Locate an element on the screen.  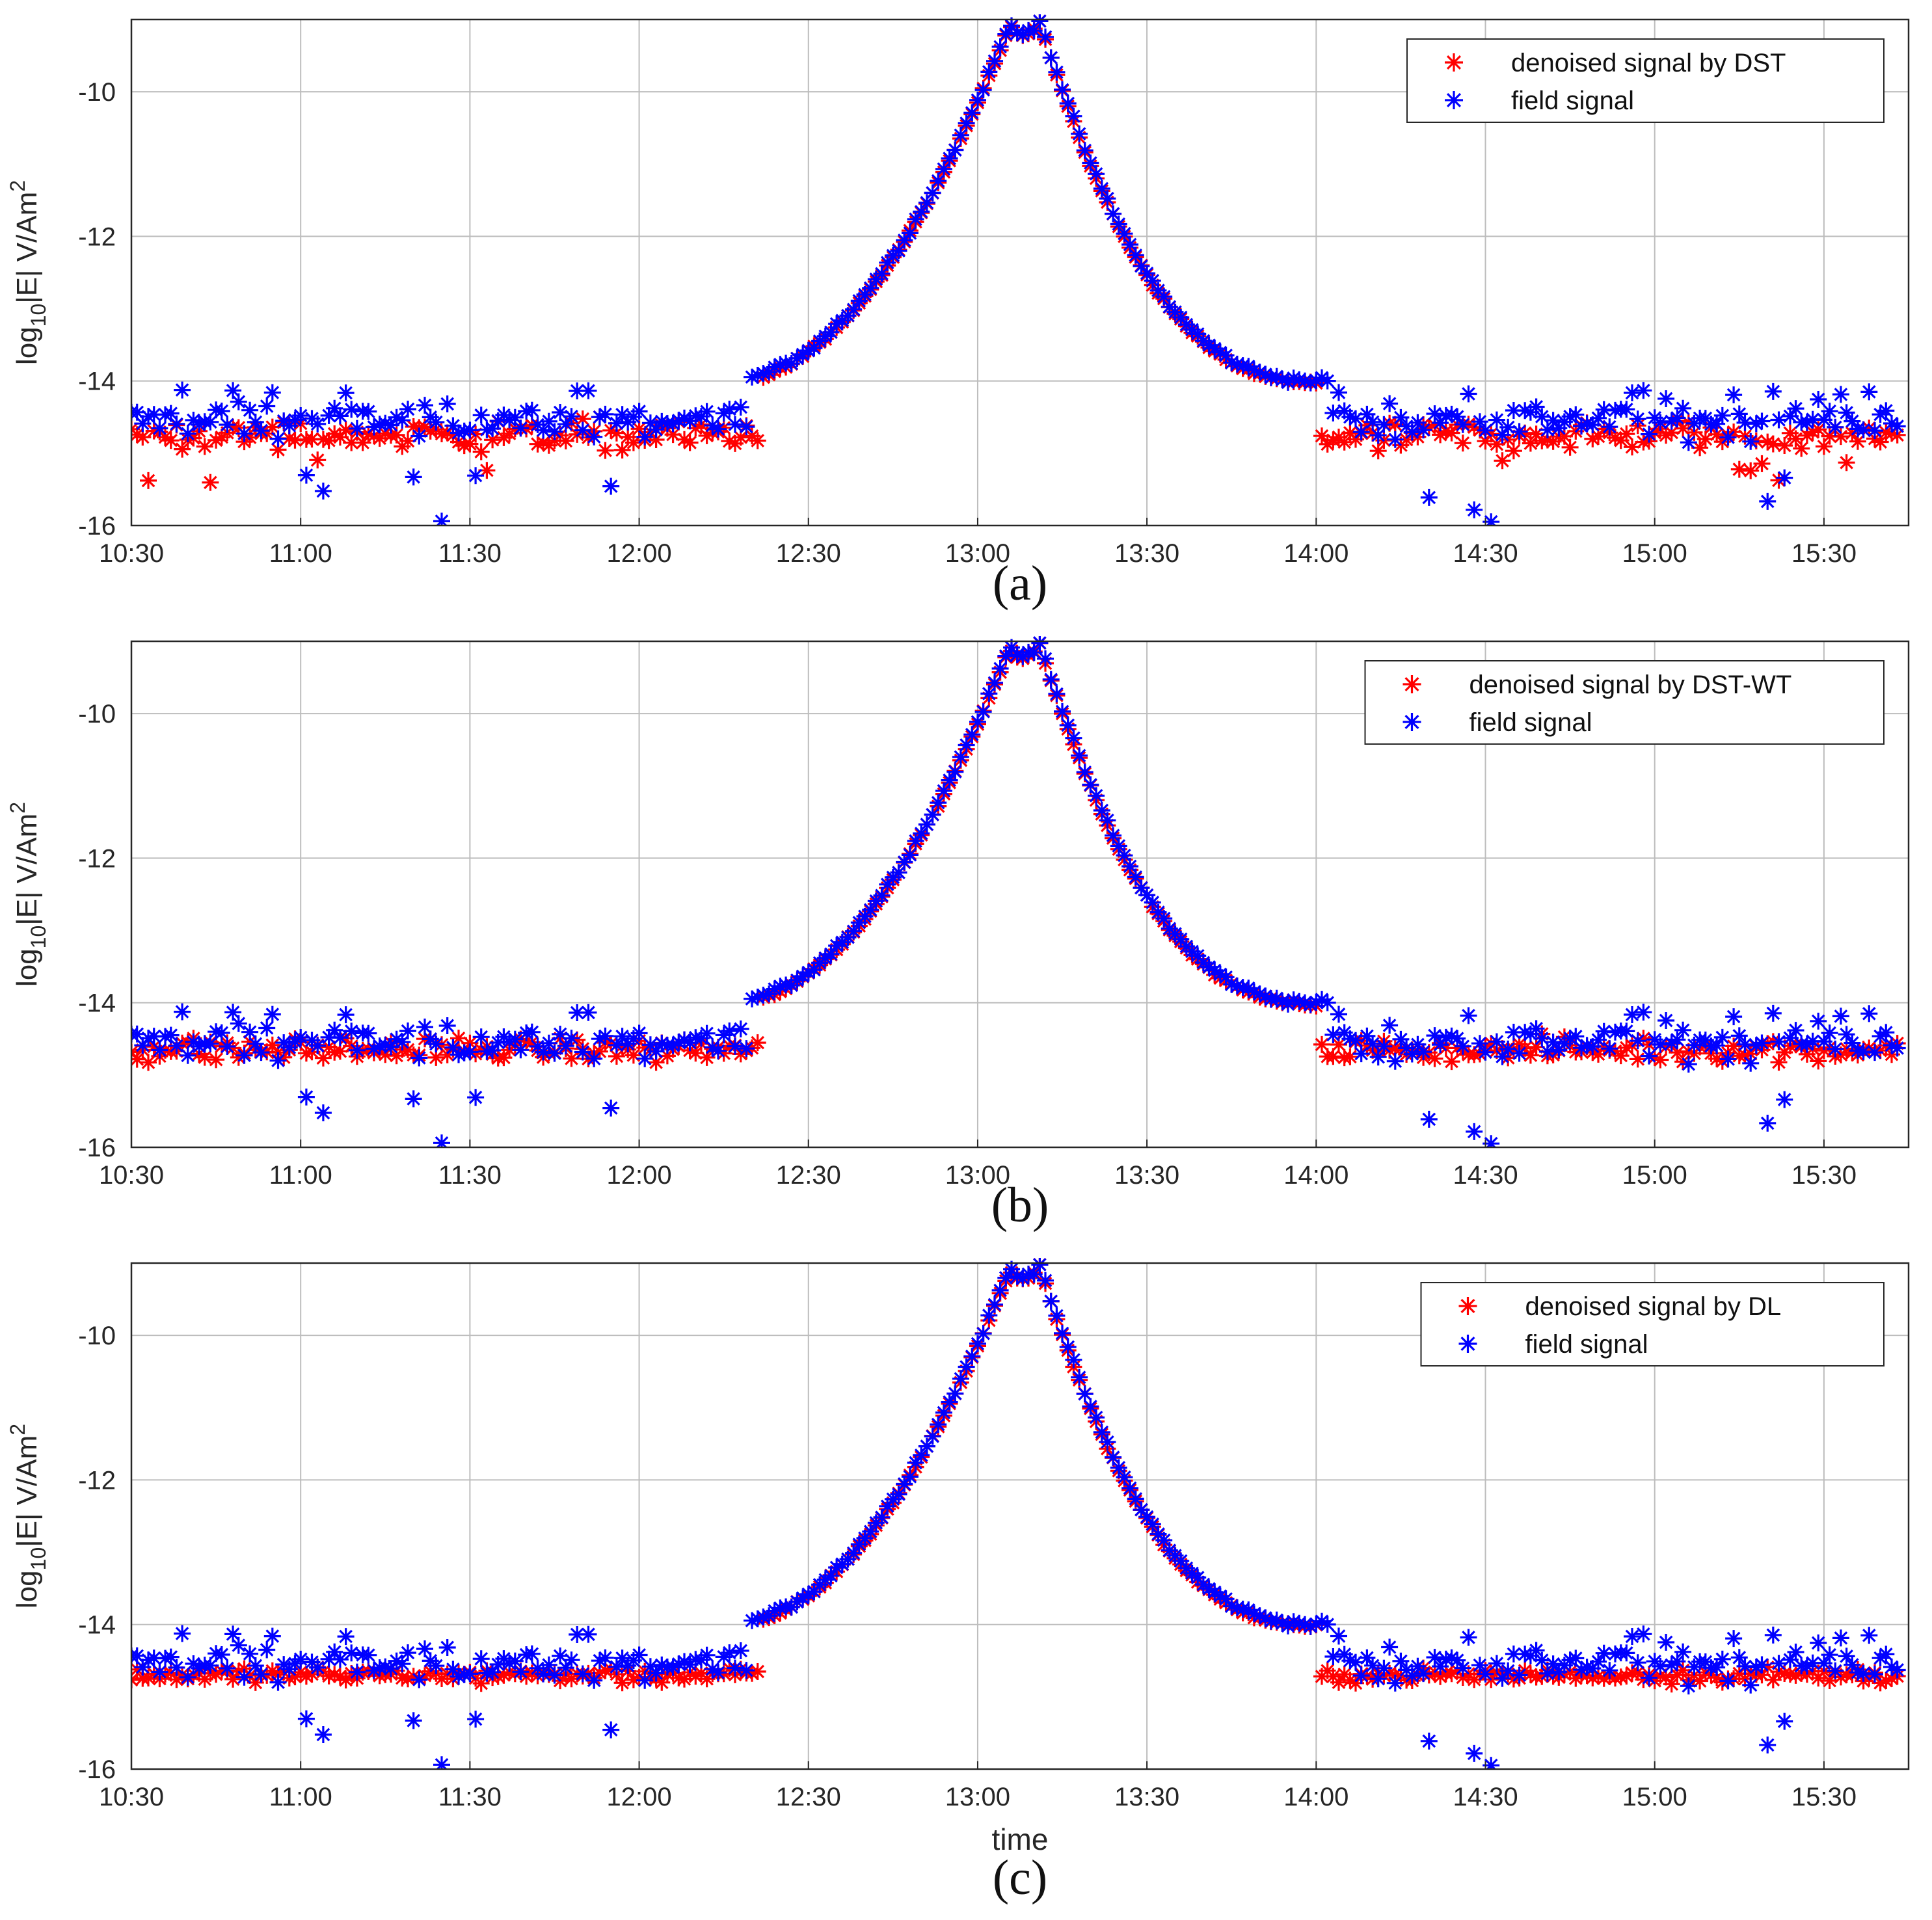
x-tick-label: 12:00 is located at coordinates (639, 553).